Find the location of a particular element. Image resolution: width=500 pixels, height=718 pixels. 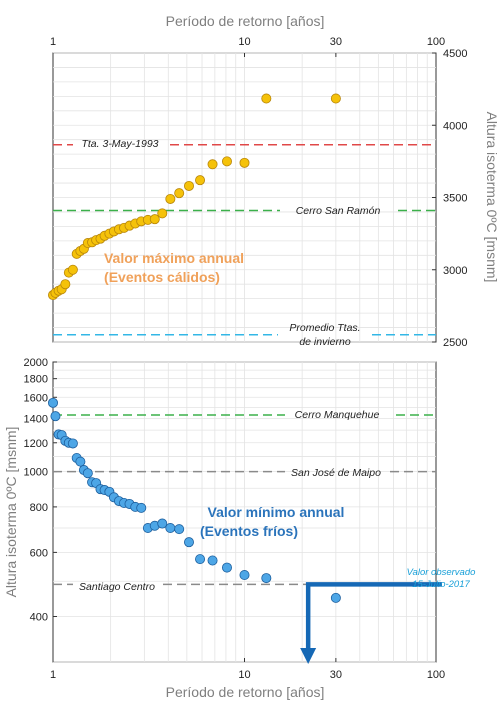

cold-series-label-line2: (Eventos fríos) is located at coordinates (249, 531).